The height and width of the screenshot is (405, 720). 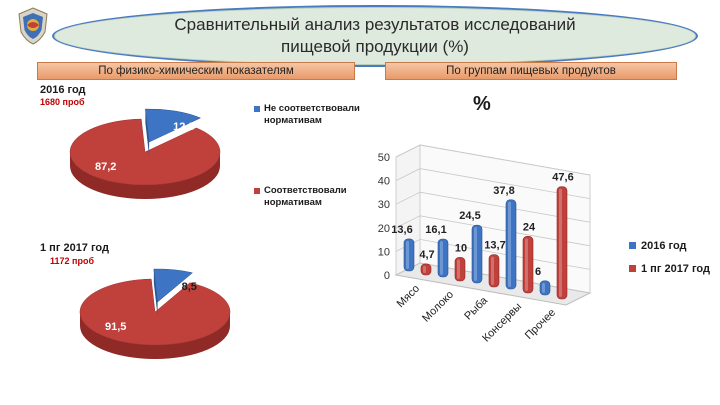 I want to click on y-tick-label: 20, so click(x=384, y=229).